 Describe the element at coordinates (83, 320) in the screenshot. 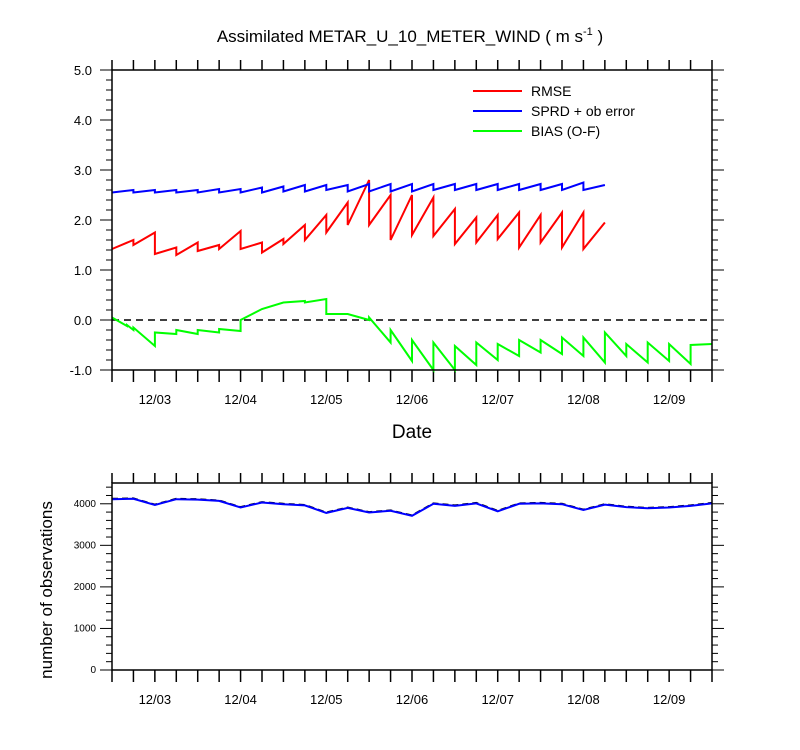

I see `y-tick-label: 0.0` at that location.